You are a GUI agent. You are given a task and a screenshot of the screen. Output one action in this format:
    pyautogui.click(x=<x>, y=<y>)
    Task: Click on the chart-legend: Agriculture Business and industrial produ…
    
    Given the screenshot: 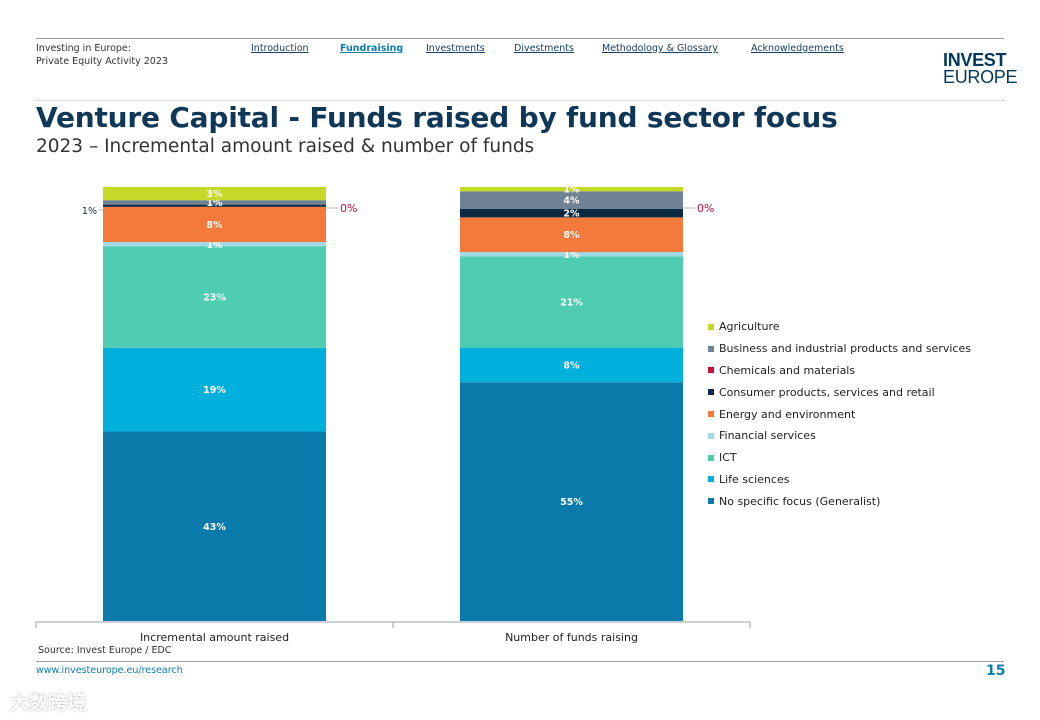 What is the action you would take?
    pyautogui.click(x=839, y=414)
    